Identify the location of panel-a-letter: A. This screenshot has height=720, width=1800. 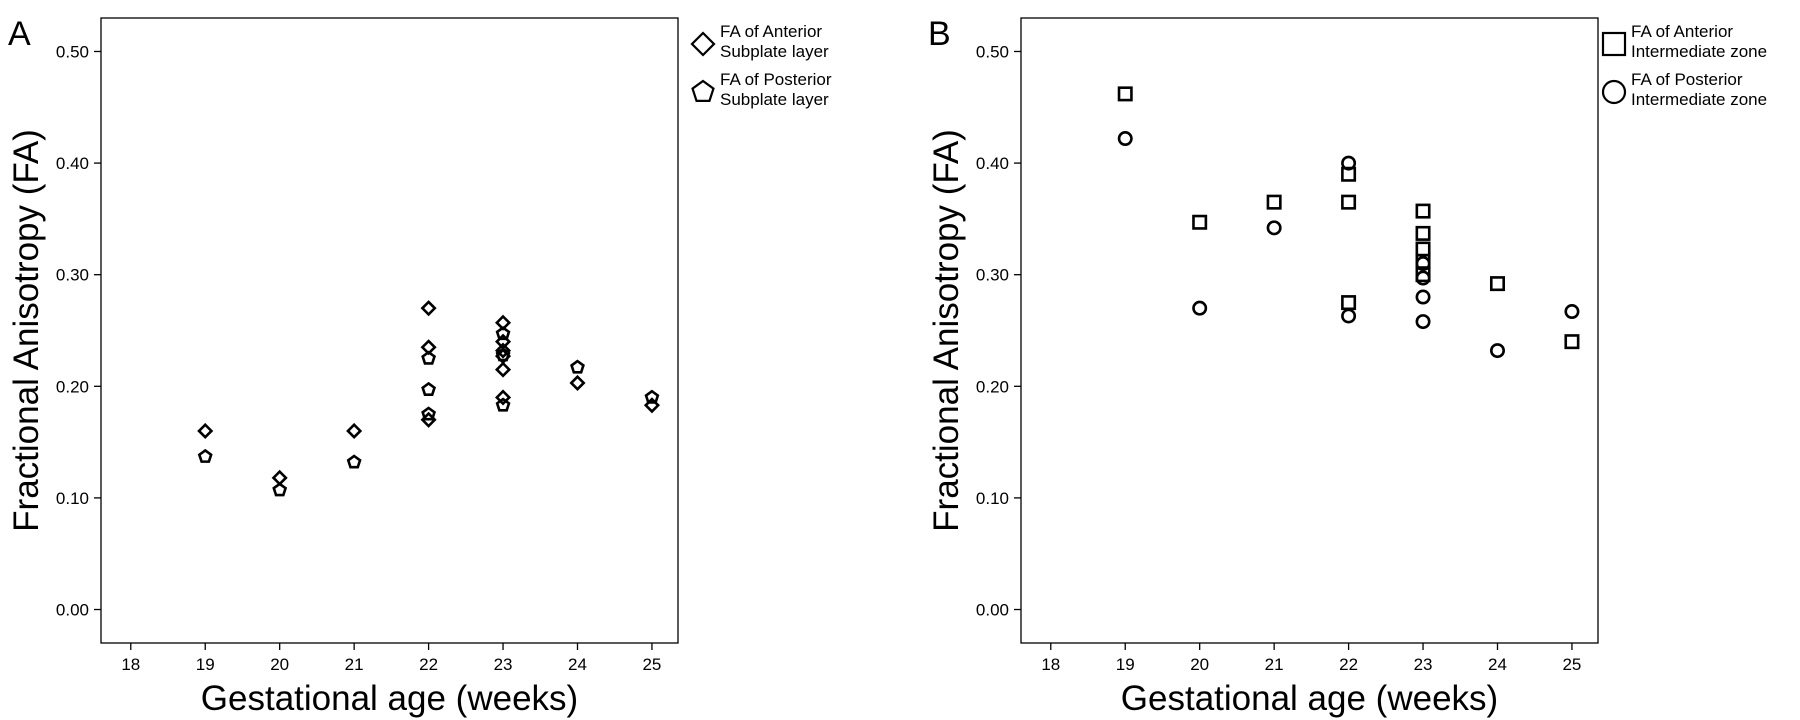
(19, 34).